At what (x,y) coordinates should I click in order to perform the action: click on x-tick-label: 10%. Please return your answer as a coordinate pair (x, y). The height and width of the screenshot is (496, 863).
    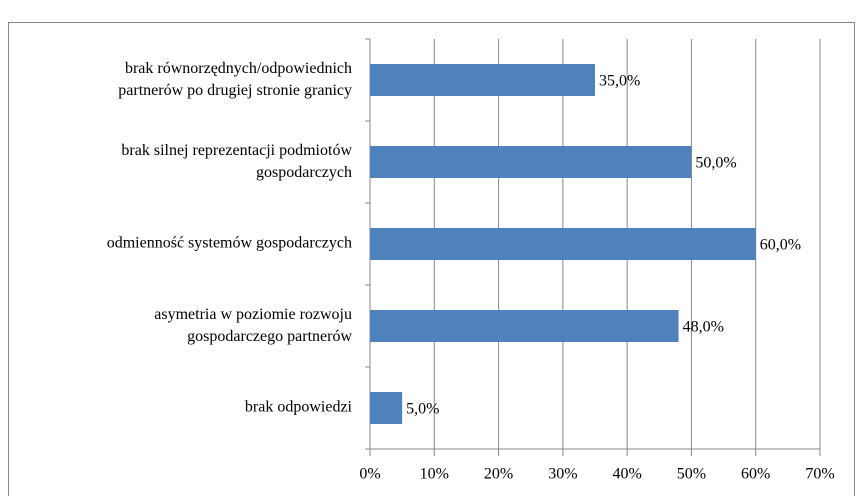
    Looking at the image, I should click on (434, 474).